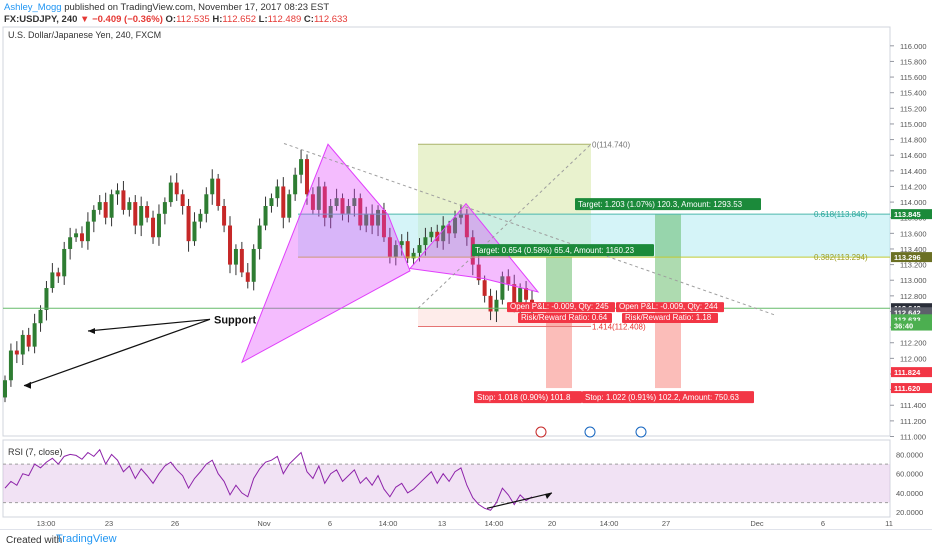 The width and height of the screenshot is (932, 551). What do you see at coordinates (524, 397) in the screenshot?
I see `stop-label-1: Stop: 1.018 (0.90%) 101.8` at bounding box center [524, 397].